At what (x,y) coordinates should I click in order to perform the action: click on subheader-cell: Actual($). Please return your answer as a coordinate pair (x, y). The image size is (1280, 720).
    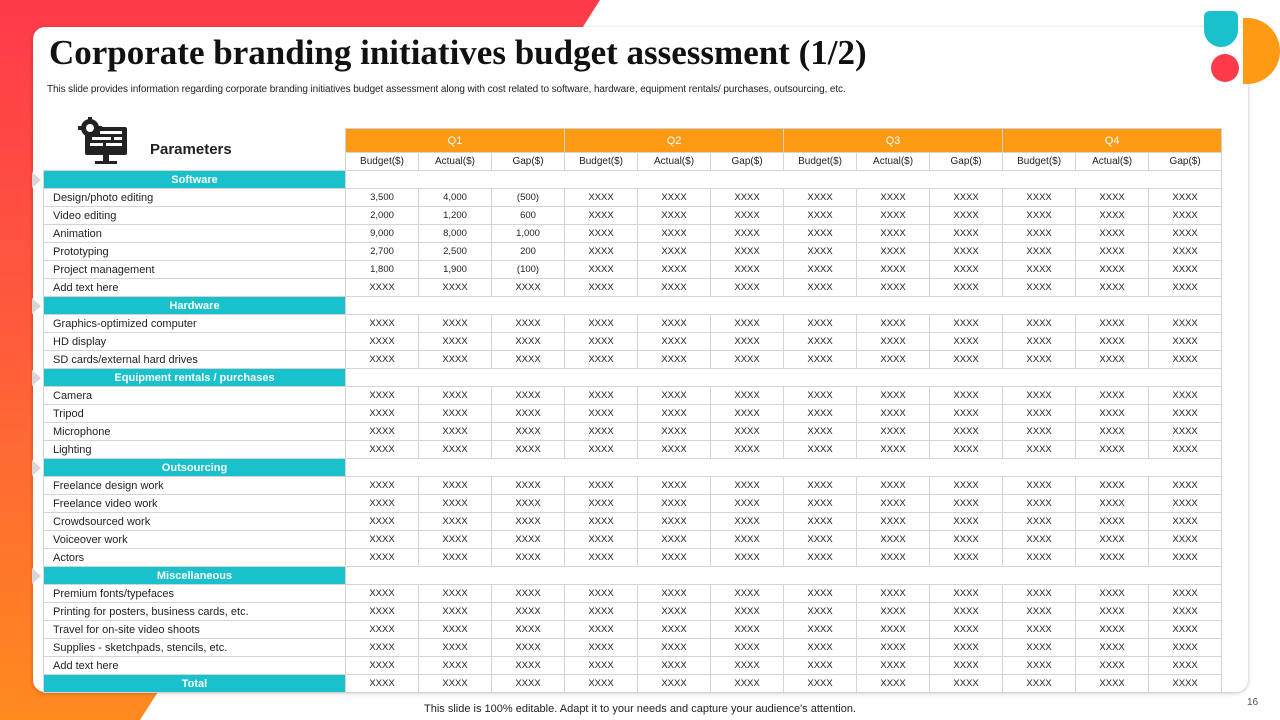
    Looking at the image, I should click on (455, 161).